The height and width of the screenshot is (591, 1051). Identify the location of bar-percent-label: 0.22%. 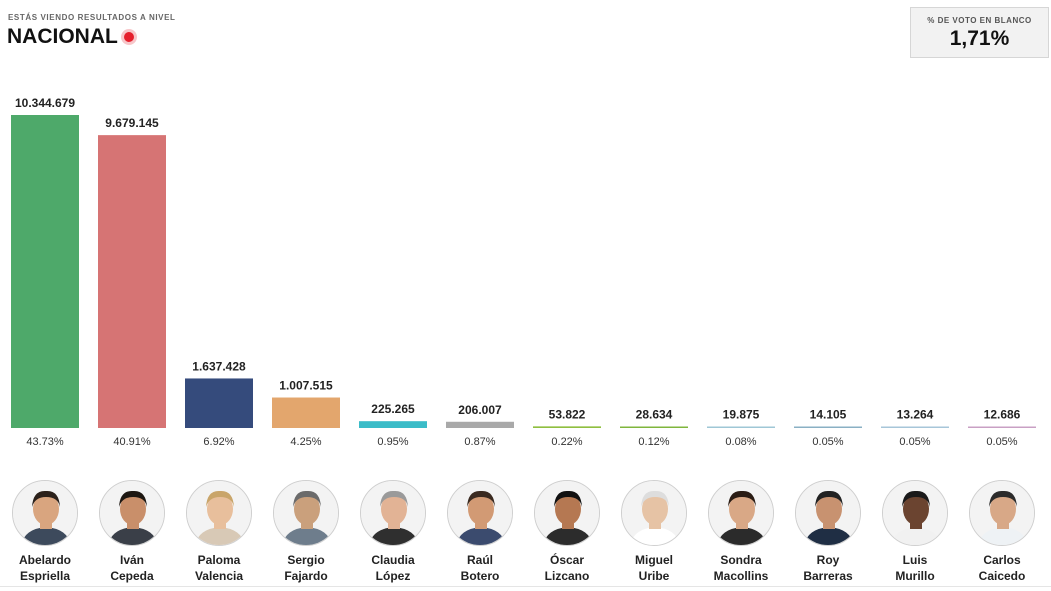
(566, 442).